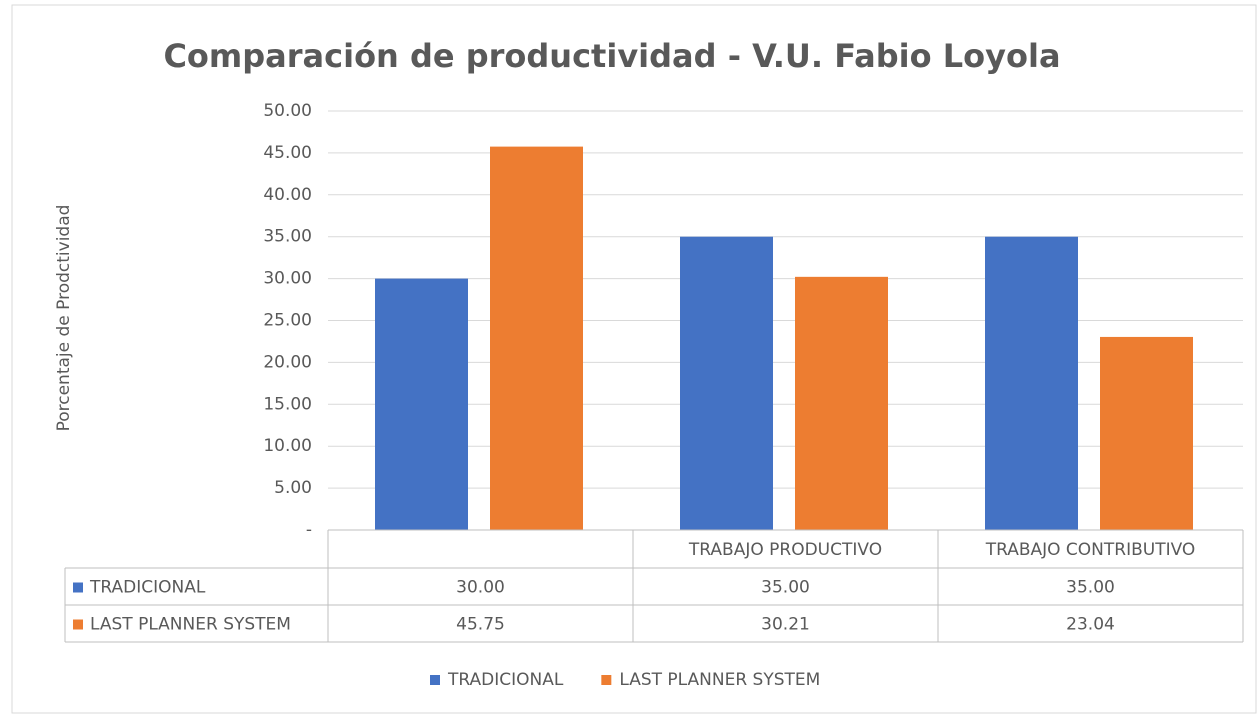 This screenshot has height=714, width=1257. I want to click on legend-label: LAST PLANNER SYSTEM, so click(719, 680).